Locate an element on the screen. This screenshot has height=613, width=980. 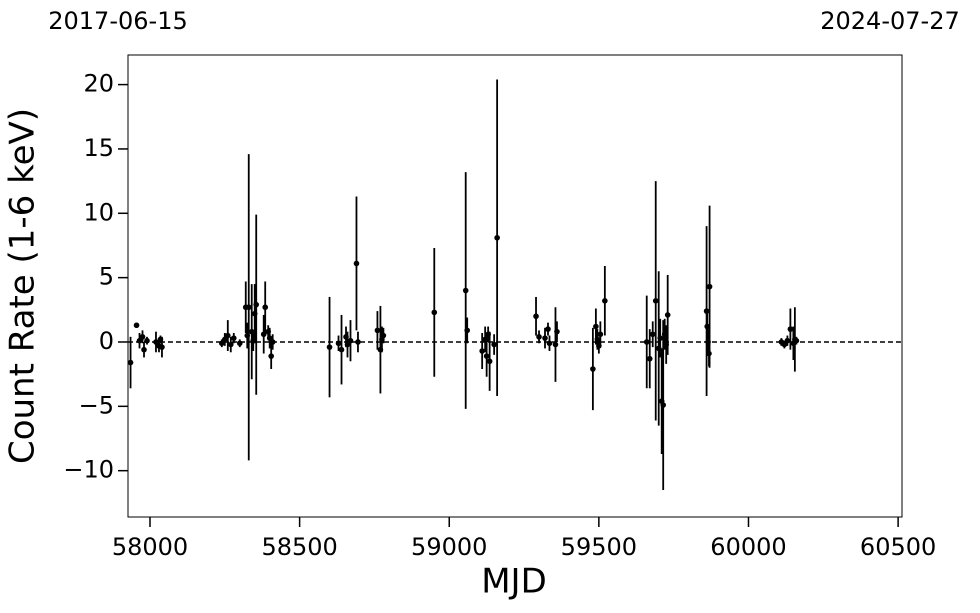
x-axis-label: MJD is located at coordinates (514, 582).